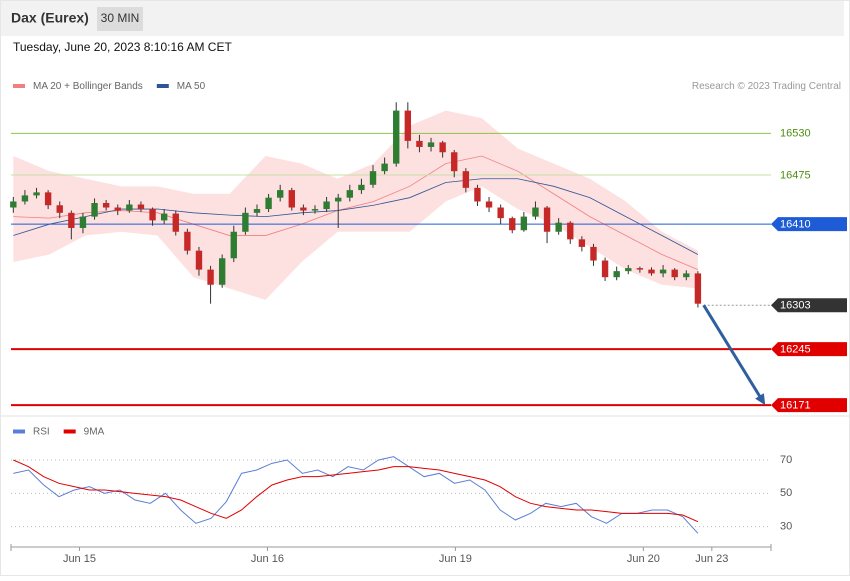 This screenshot has width=850, height=581. I want to click on level-label: 16171, so click(795, 406).